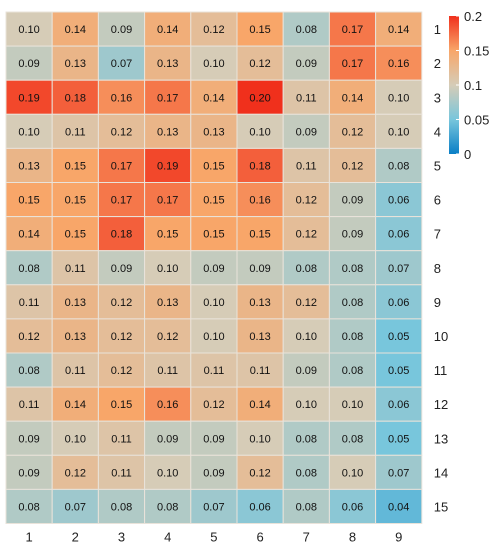 The height and width of the screenshot is (550, 495). I want to click on legend-tick-label: 0, so click(467, 154).